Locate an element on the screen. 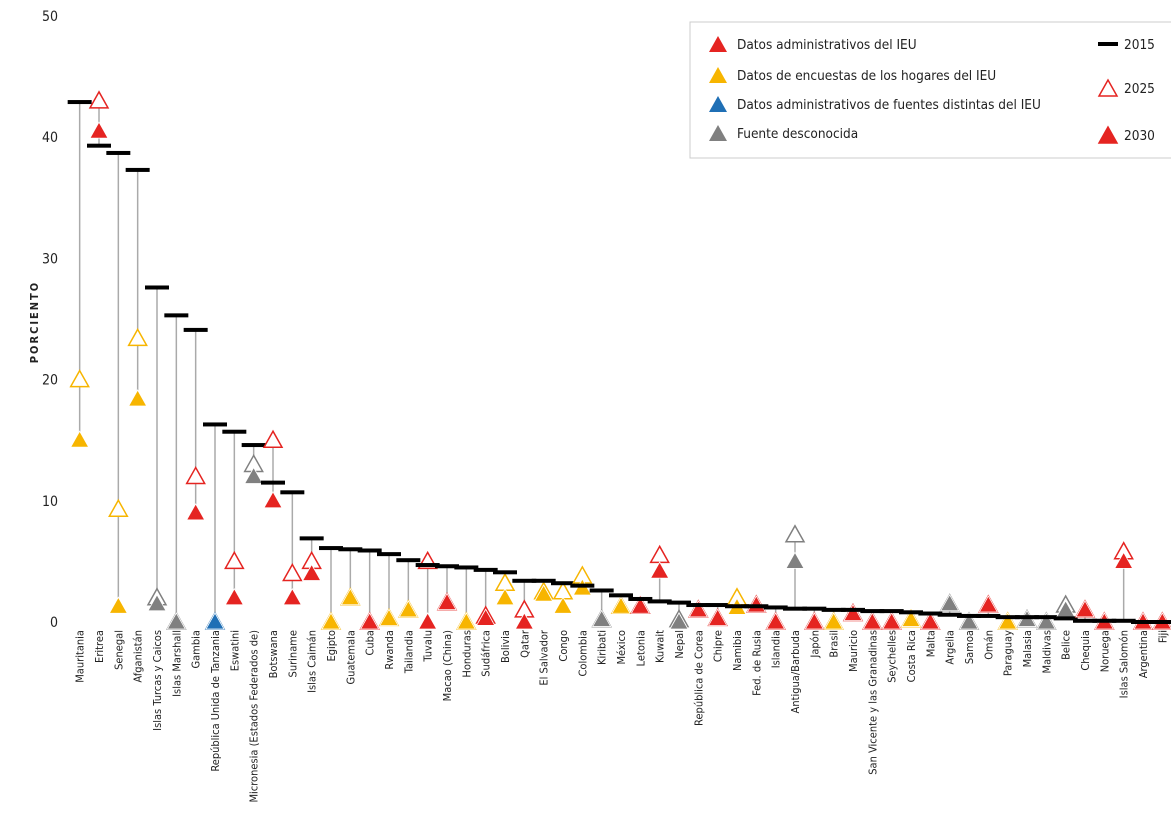  legend-label: Datos administrativos del IEU is located at coordinates (827, 45).